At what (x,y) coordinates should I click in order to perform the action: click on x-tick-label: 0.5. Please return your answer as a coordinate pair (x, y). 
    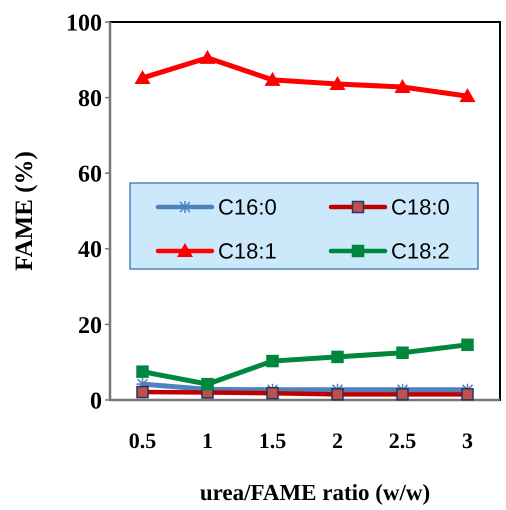
    Looking at the image, I should click on (142, 440).